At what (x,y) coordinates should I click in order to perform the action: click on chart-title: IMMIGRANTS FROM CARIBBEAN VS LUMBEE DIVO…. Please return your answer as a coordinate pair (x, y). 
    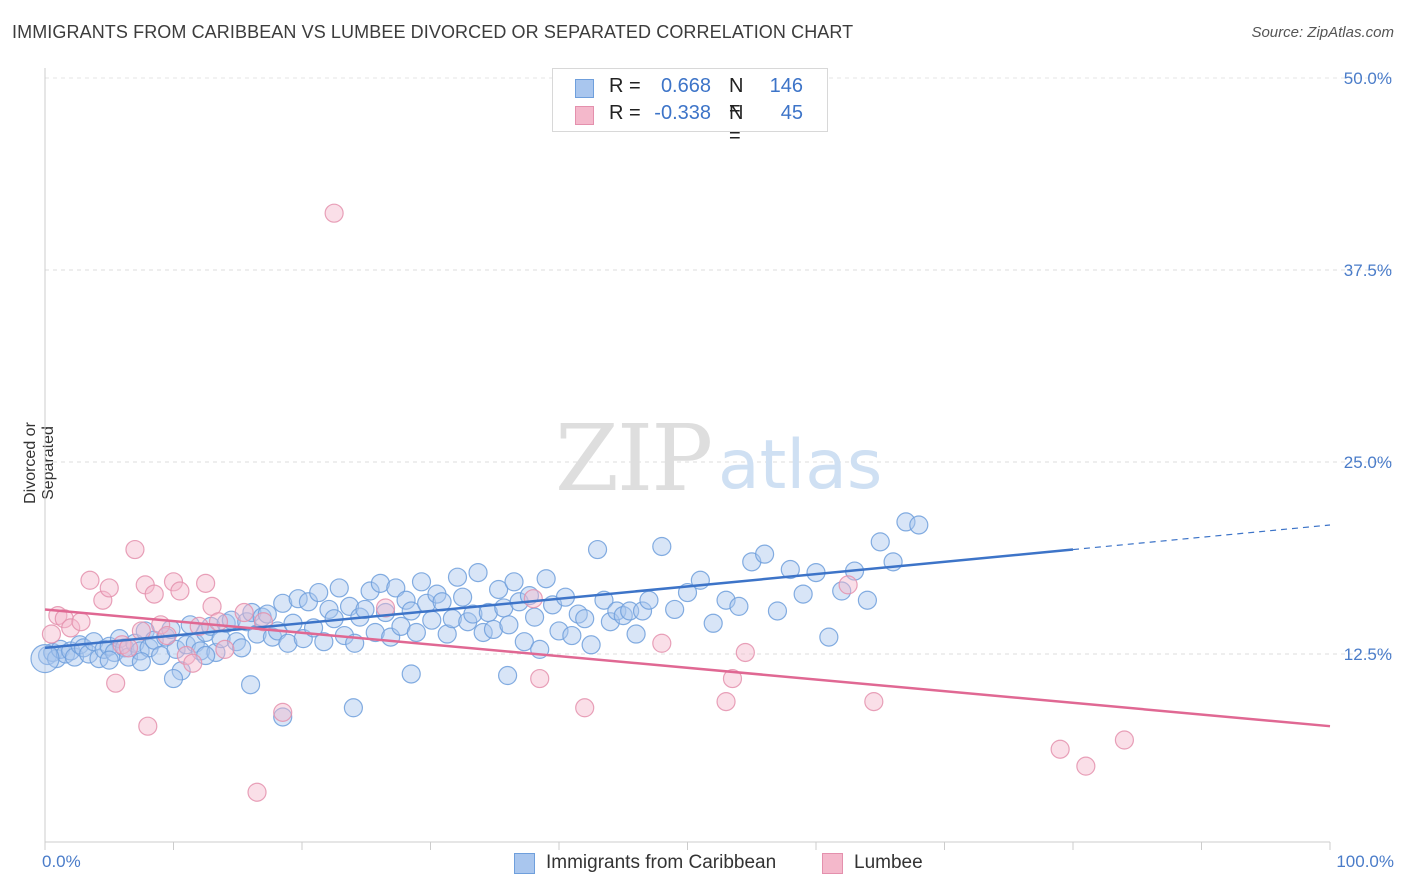
    Looking at the image, I should click on (433, 32).